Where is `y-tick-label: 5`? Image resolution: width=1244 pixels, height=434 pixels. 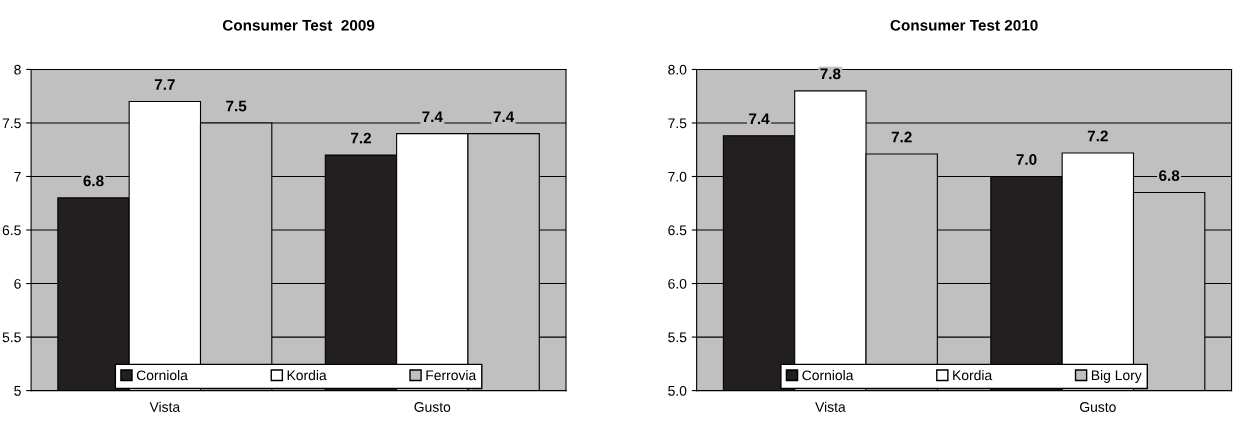 y-tick-label: 5 is located at coordinates (17, 391).